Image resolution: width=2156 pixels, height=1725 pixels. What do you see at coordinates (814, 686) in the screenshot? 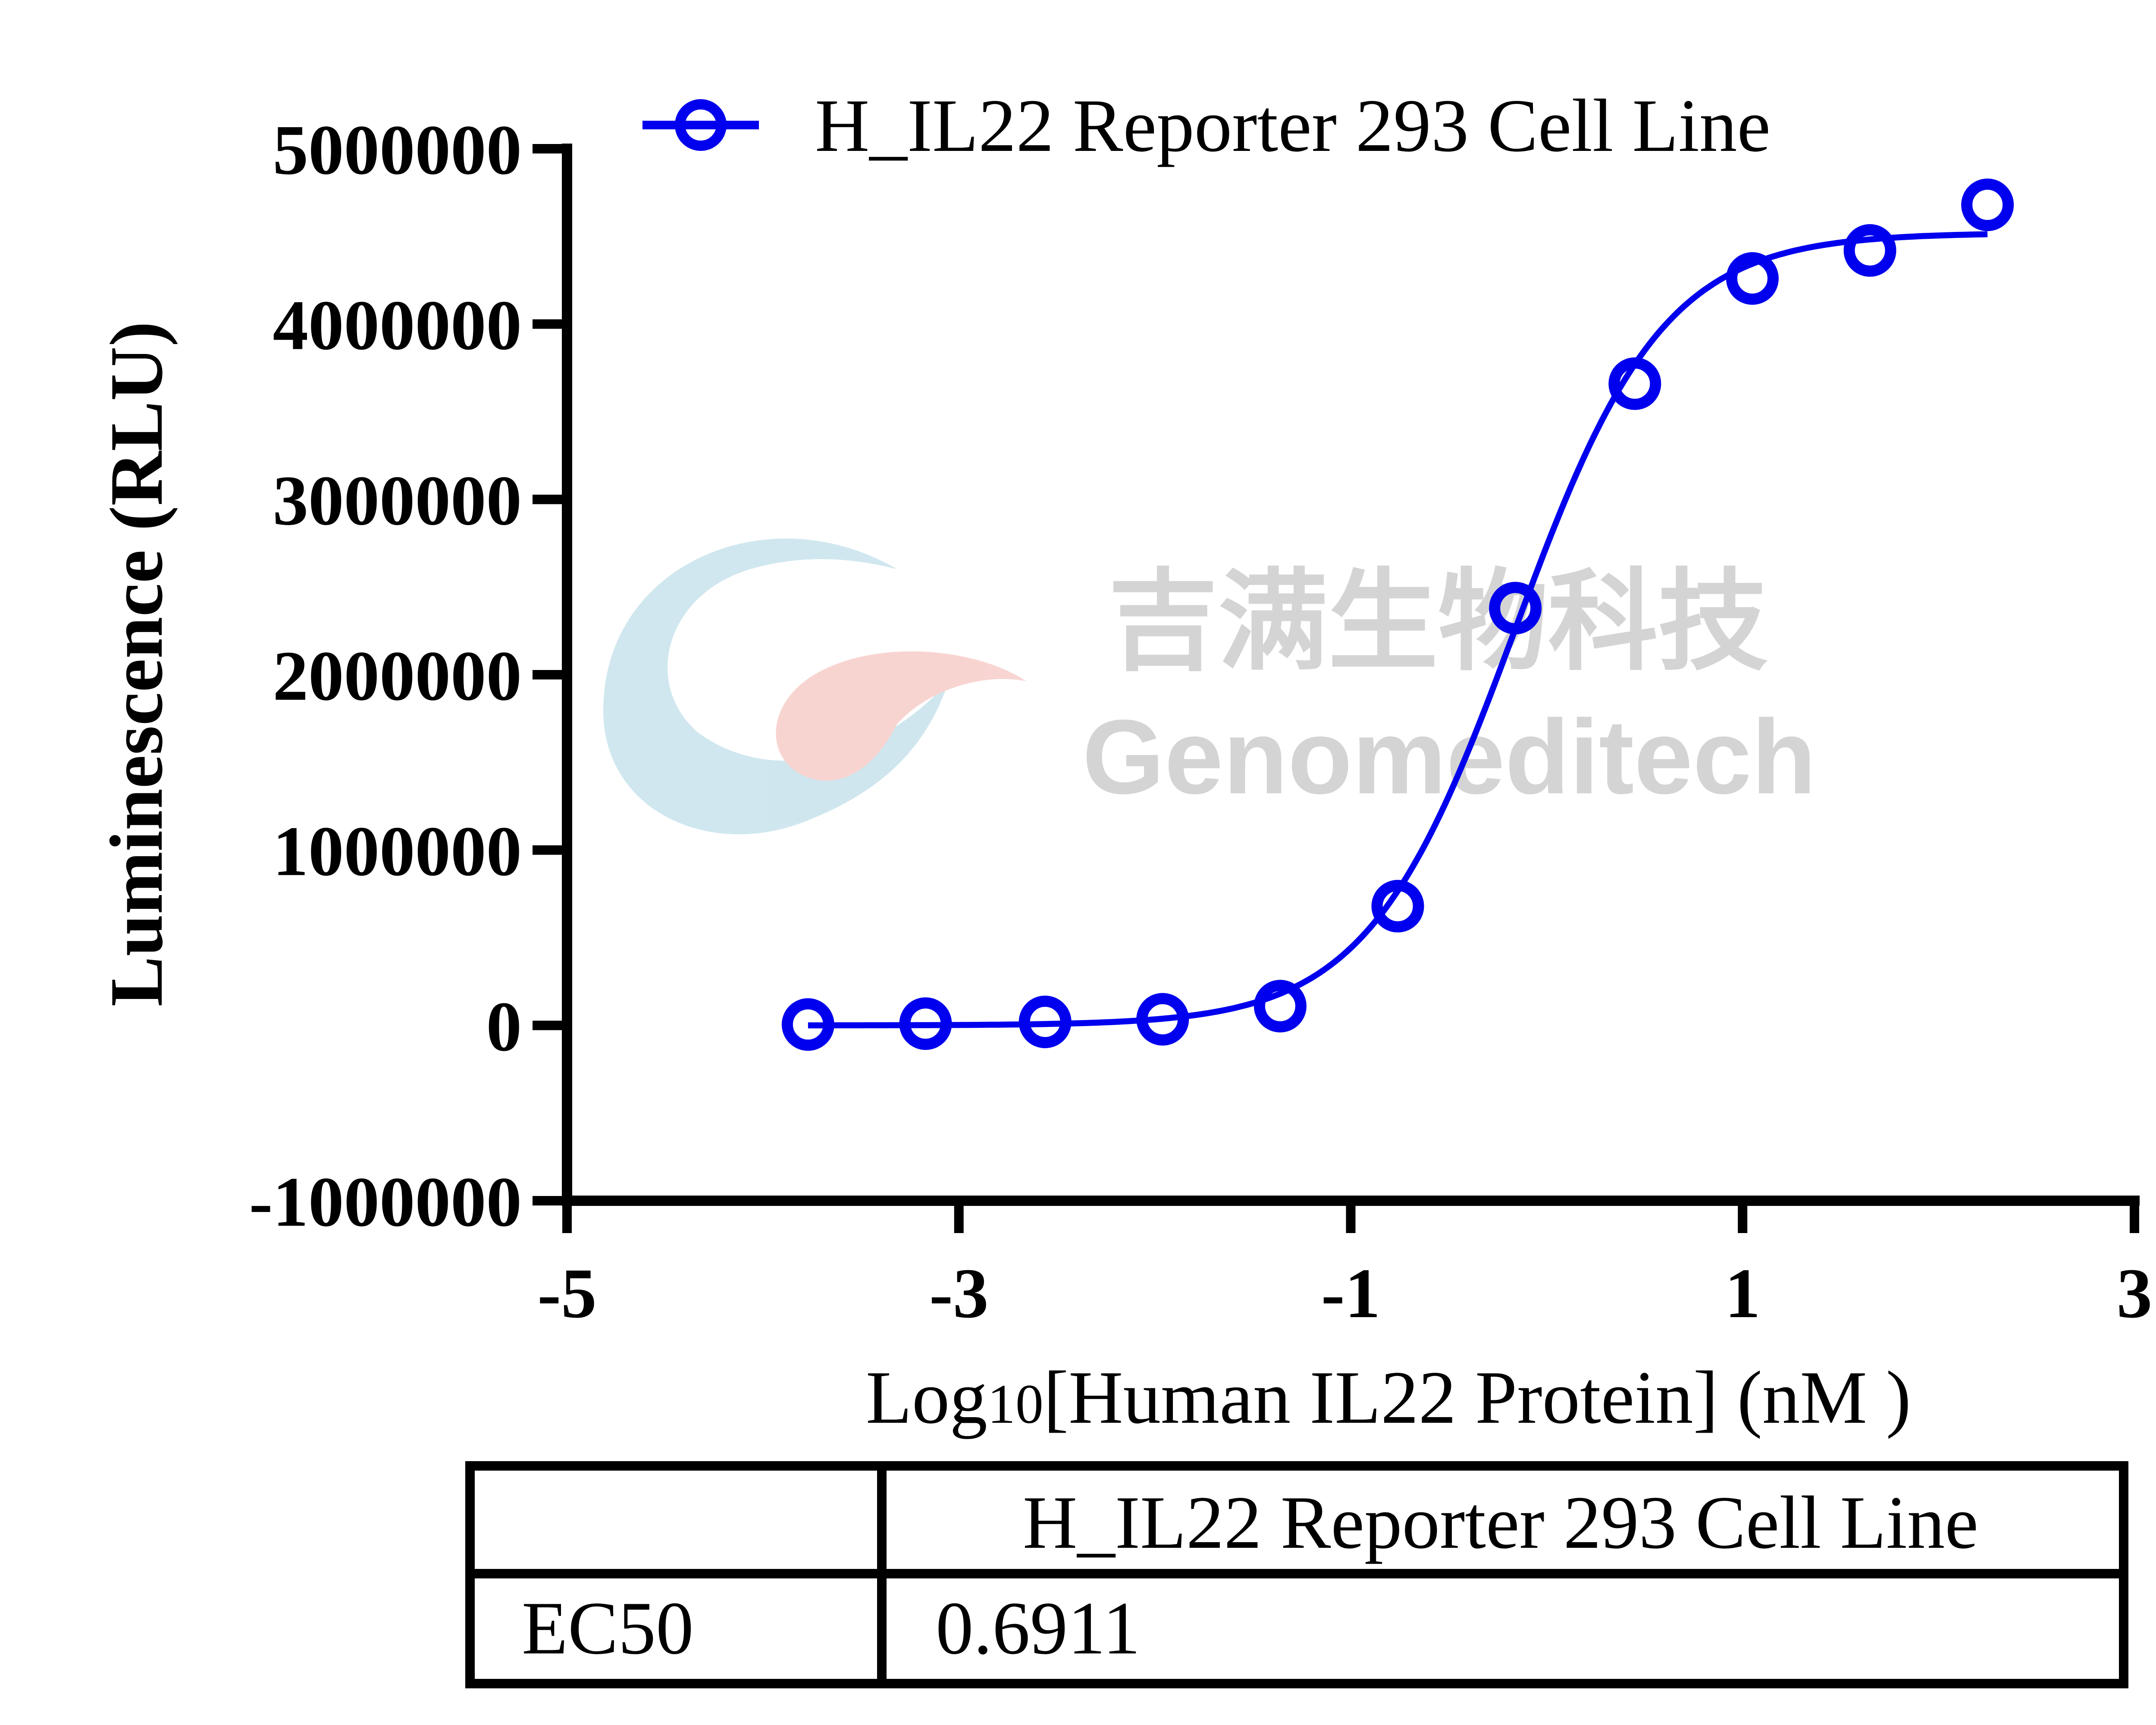
I see `watermark-logo` at bounding box center [814, 686].